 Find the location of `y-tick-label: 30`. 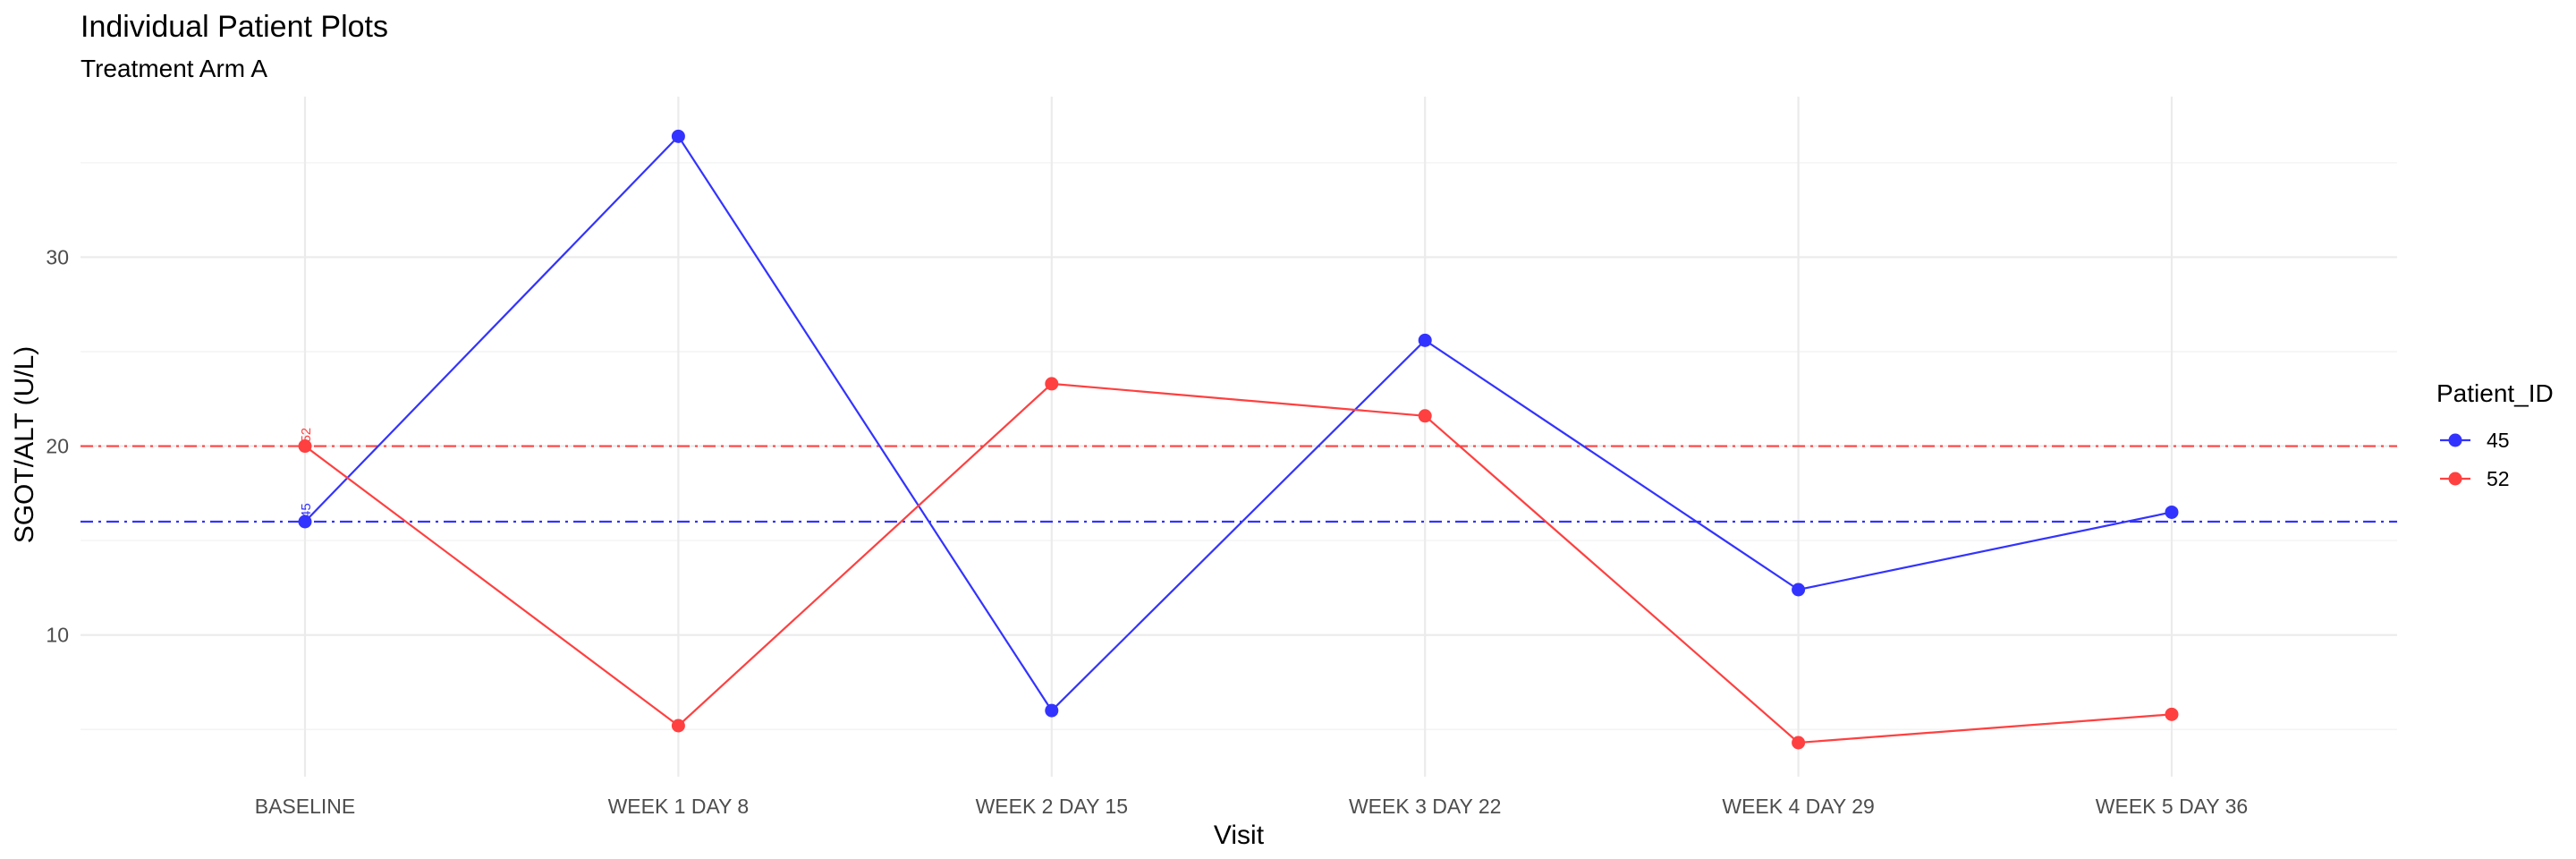

y-tick-label: 30 is located at coordinates (57, 256).